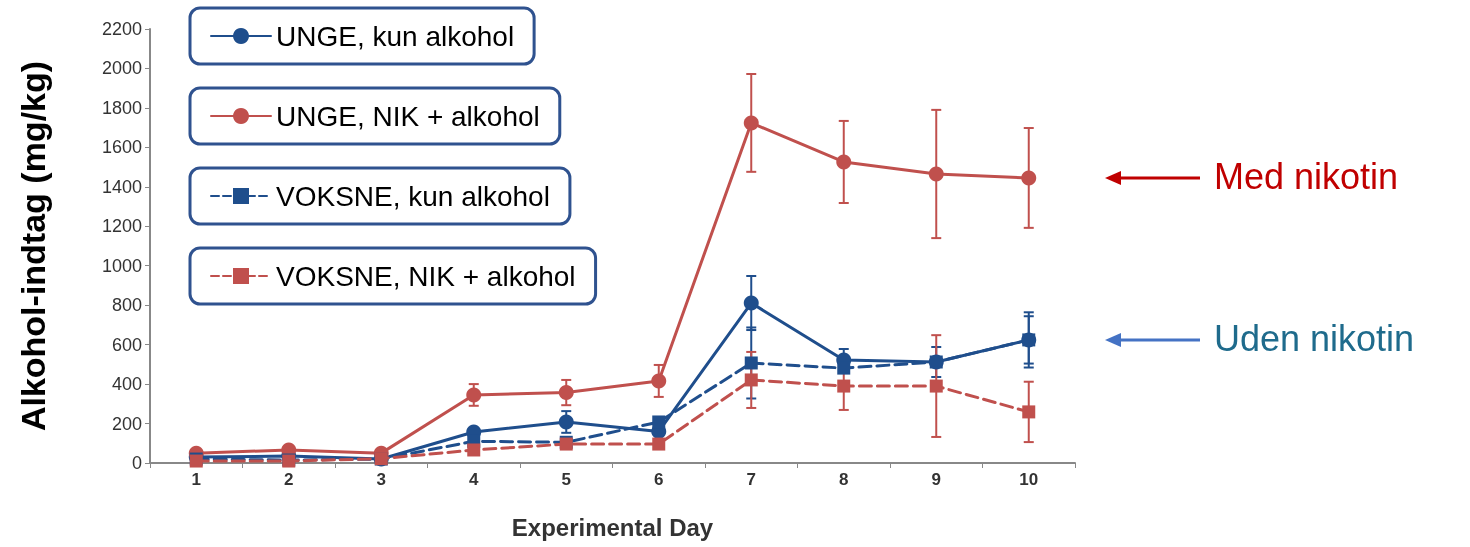  What do you see at coordinates (33, 246) in the screenshot?
I see `y-axis-title: Alkohol-indtag (mg/kg)` at bounding box center [33, 246].